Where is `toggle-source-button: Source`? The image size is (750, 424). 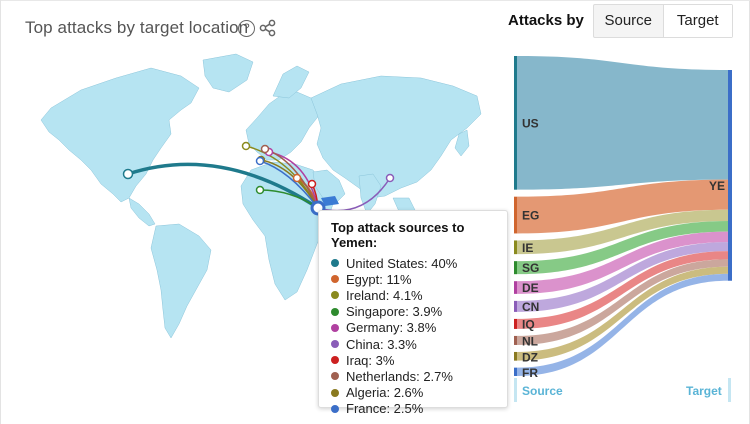
toggle-source-button: Source is located at coordinates (628, 20).